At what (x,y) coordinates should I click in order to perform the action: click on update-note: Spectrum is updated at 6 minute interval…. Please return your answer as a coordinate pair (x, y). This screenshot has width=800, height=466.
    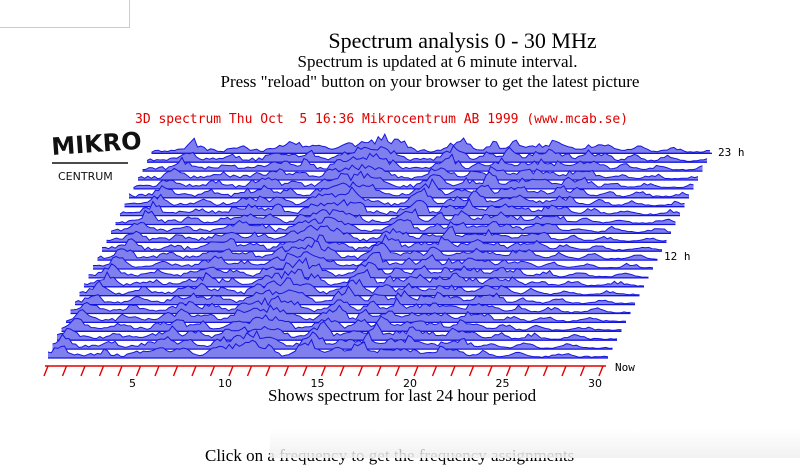
    Looking at the image, I should click on (437, 61).